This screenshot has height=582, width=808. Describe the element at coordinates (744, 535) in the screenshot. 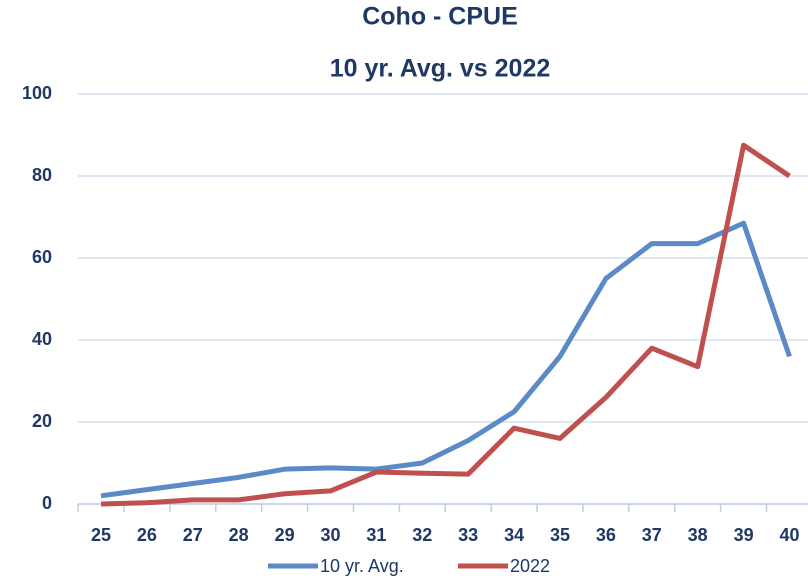

I see `x-tick-label: 39` at that location.